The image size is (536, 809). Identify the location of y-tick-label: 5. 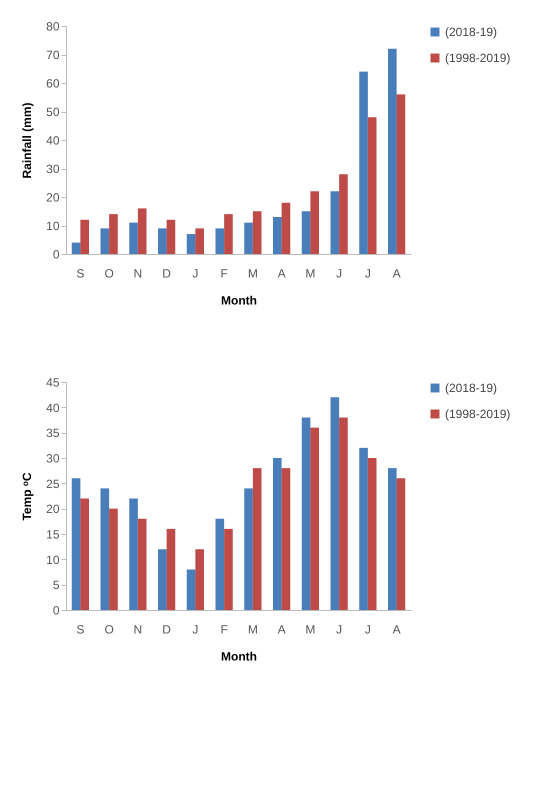
(56, 585).